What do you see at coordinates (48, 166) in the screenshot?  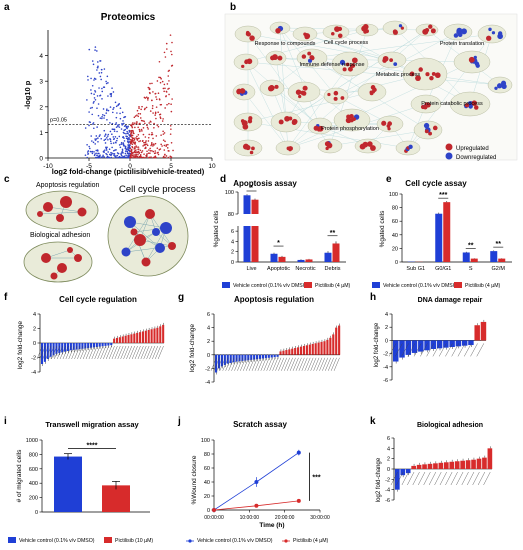 I see `panel-a-xtick-label: -10` at bounding box center [48, 166].